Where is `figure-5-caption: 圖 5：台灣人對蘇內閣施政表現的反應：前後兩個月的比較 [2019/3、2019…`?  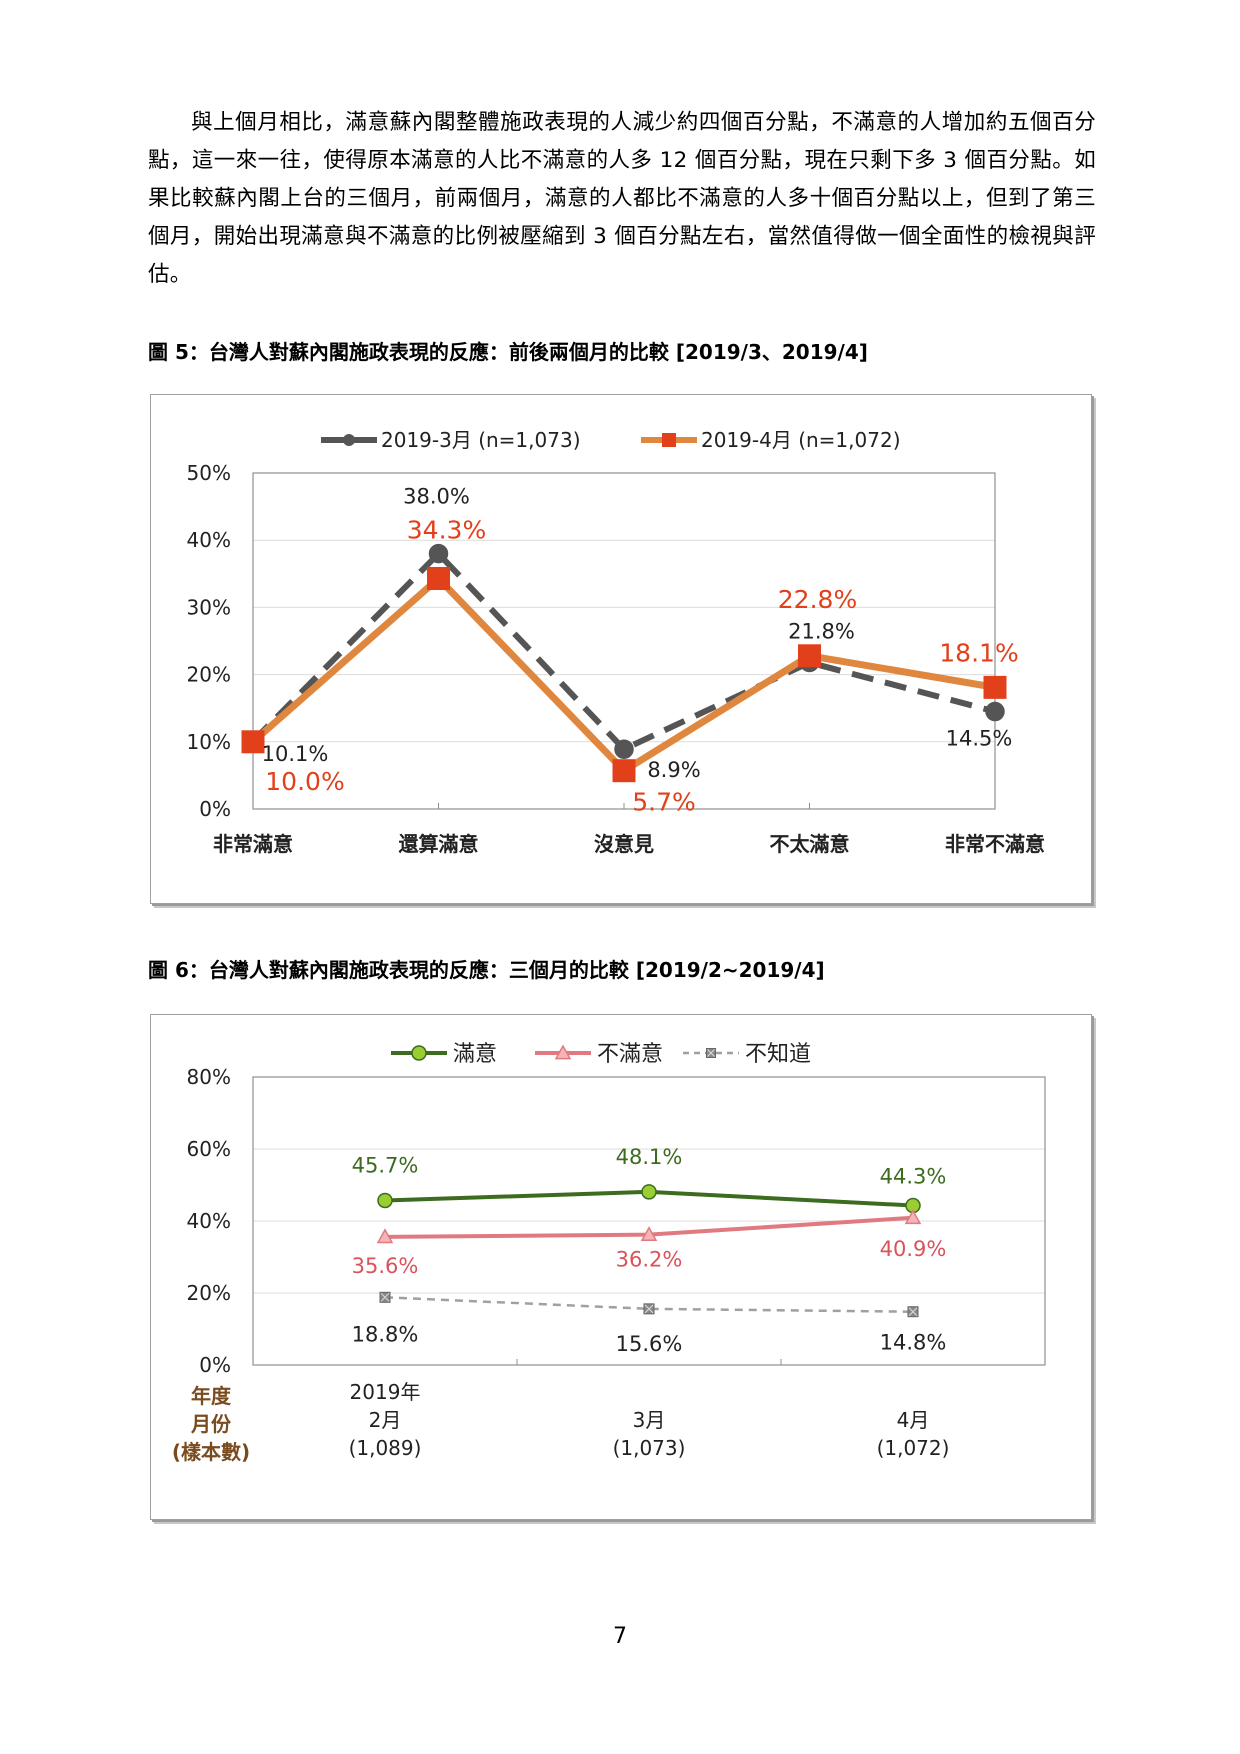 figure-5-caption: 圖 5：台灣人對蘇內閣施政表現的反應：前後兩個月的比較 [2019/3、2019… is located at coordinates (508, 352).